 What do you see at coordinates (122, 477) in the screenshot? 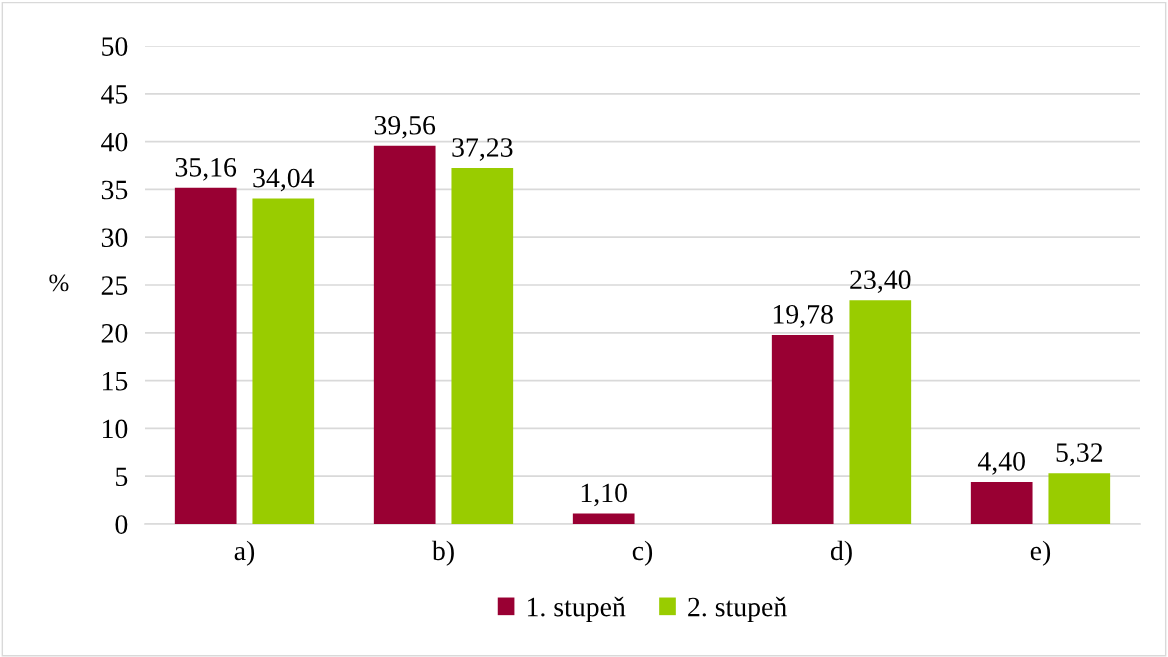
I see `y-tick-label: 5` at bounding box center [122, 477].